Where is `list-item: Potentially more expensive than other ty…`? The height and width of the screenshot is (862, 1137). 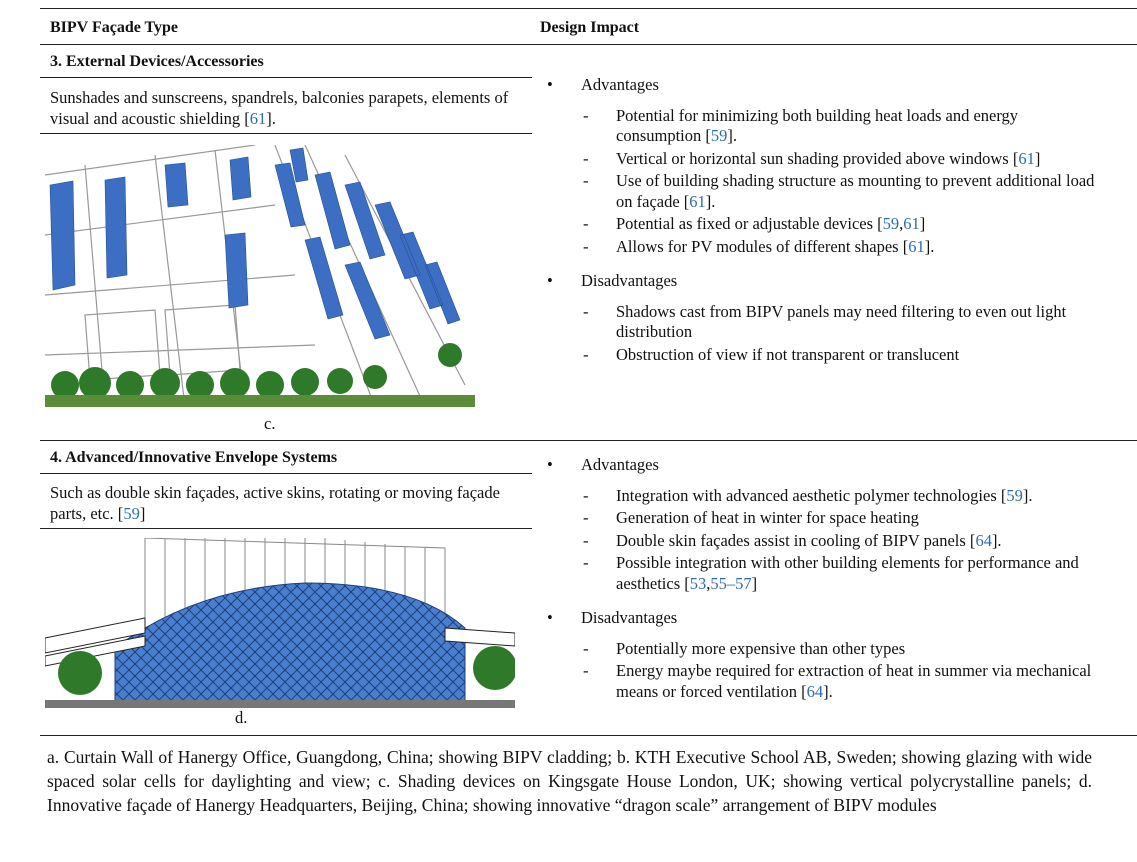
list-item: Potentially more expensive than other ty… is located at coordinates (825, 649).